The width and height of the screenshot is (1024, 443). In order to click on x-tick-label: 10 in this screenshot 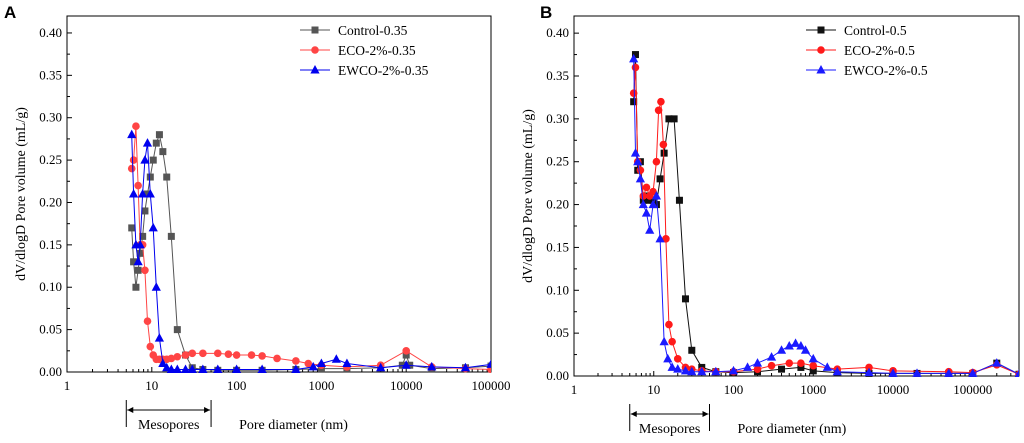, I will do `click(653, 389)`.